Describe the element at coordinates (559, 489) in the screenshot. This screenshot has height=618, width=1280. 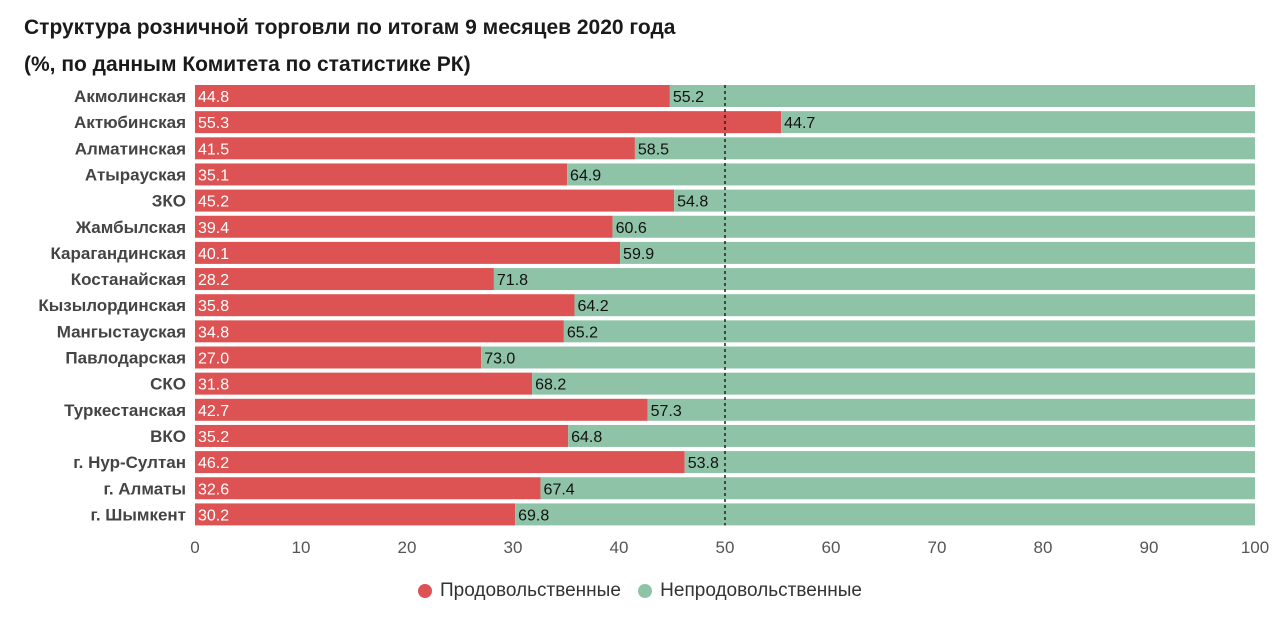
I see `data-label-nonfood: 67.4` at that location.